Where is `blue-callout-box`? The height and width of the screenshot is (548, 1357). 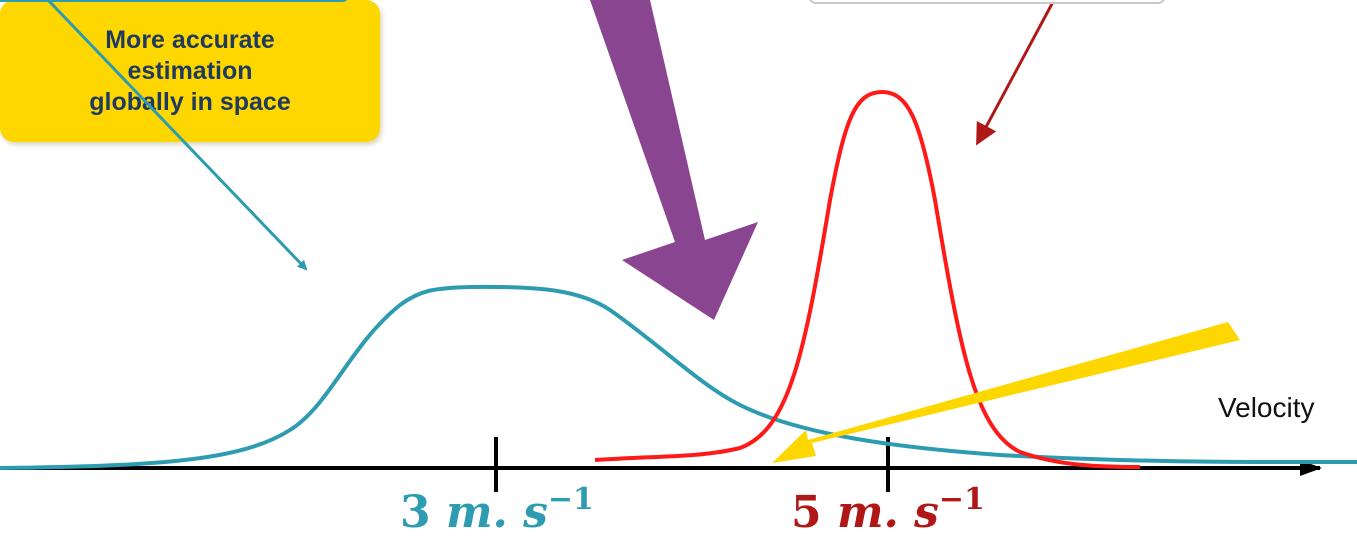
blue-callout-box is located at coordinates (175, 1).